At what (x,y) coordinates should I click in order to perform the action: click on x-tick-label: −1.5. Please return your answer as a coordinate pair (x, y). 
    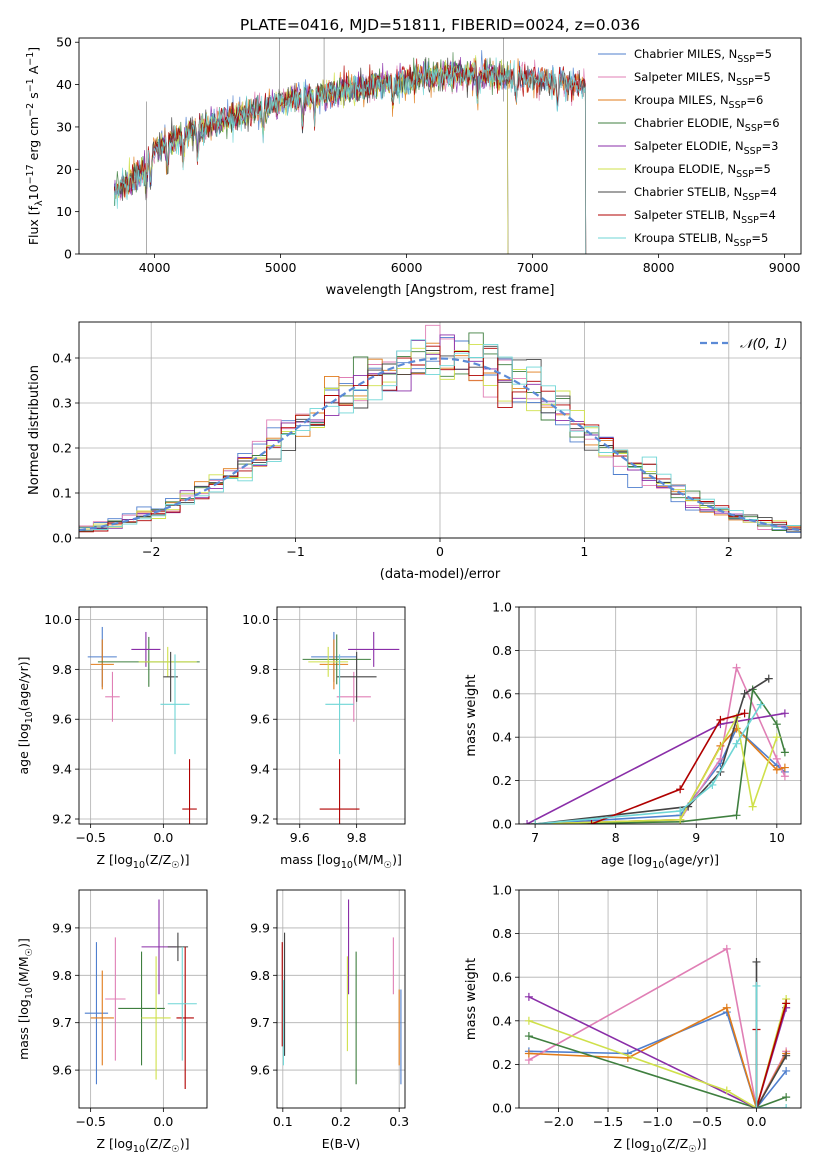
    Looking at the image, I should click on (608, 1121).